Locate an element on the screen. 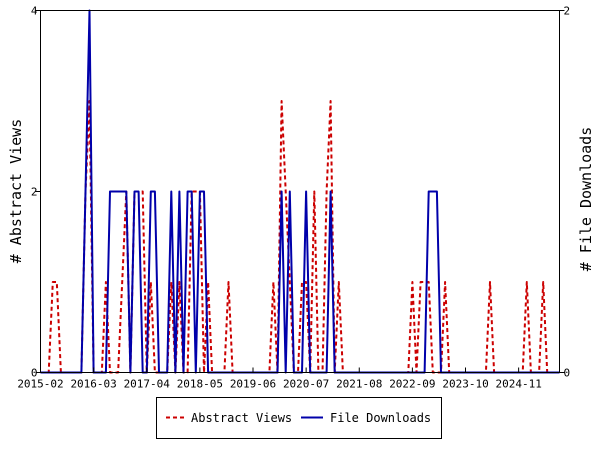 Image resolution: width=600 pixels, height=450 pixels. y-tick-label-right: 0 is located at coordinates (567, 373).